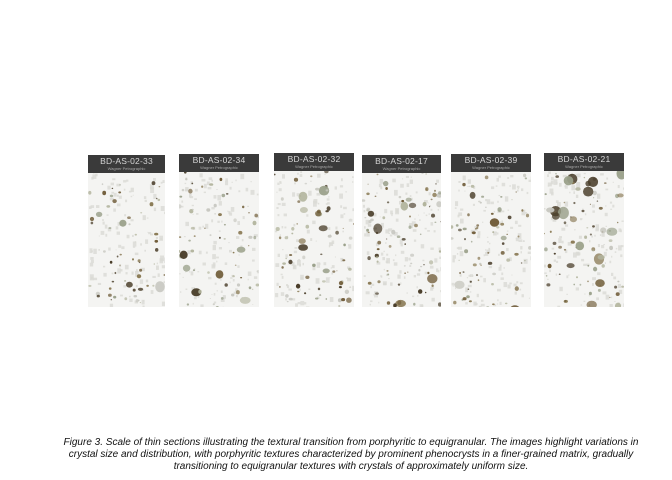  I want to click on slide-sublabel: Wagner Petrographic, so click(491, 167).